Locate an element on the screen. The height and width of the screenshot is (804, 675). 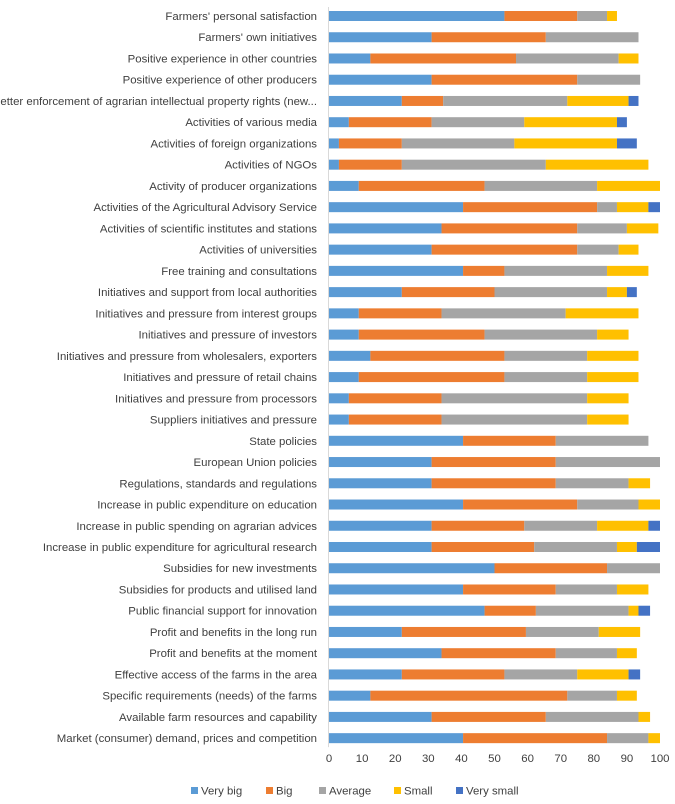
category-label: Positive experience of other producers is located at coordinates (220, 81).